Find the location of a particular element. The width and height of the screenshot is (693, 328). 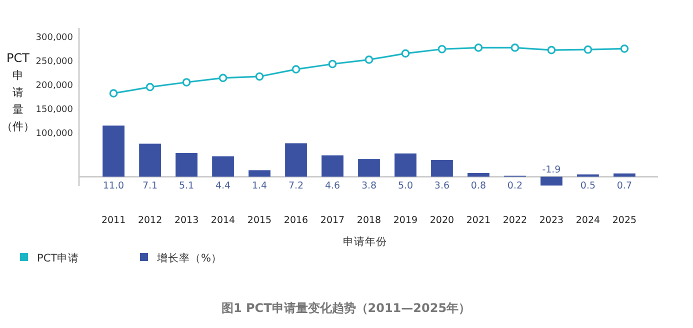

data-label: 0.5 is located at coordinates (588, 186).